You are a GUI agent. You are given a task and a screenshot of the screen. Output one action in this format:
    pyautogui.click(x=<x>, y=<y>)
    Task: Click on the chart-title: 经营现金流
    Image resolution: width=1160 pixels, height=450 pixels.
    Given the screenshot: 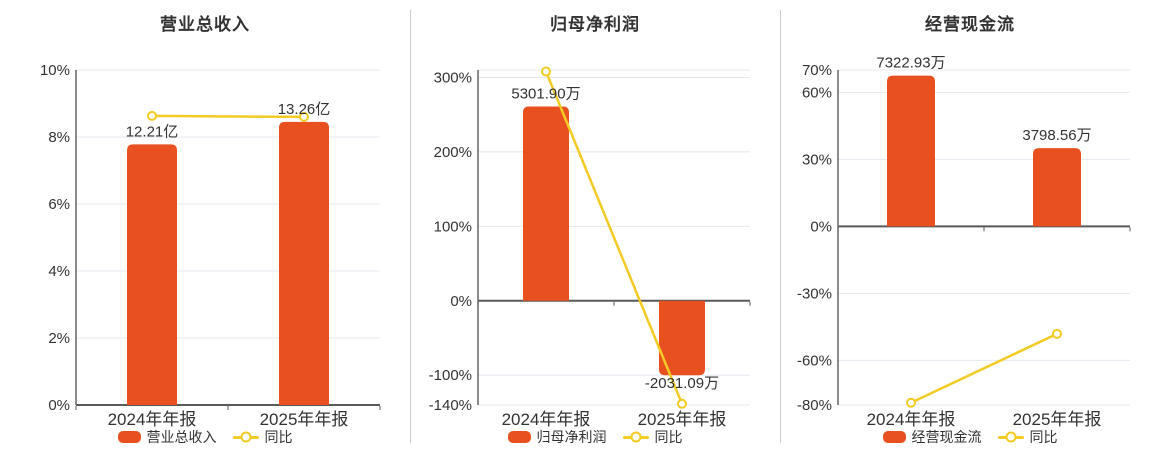 What is the action you would take?
    pyautogui.click(x=970, y=24)
    